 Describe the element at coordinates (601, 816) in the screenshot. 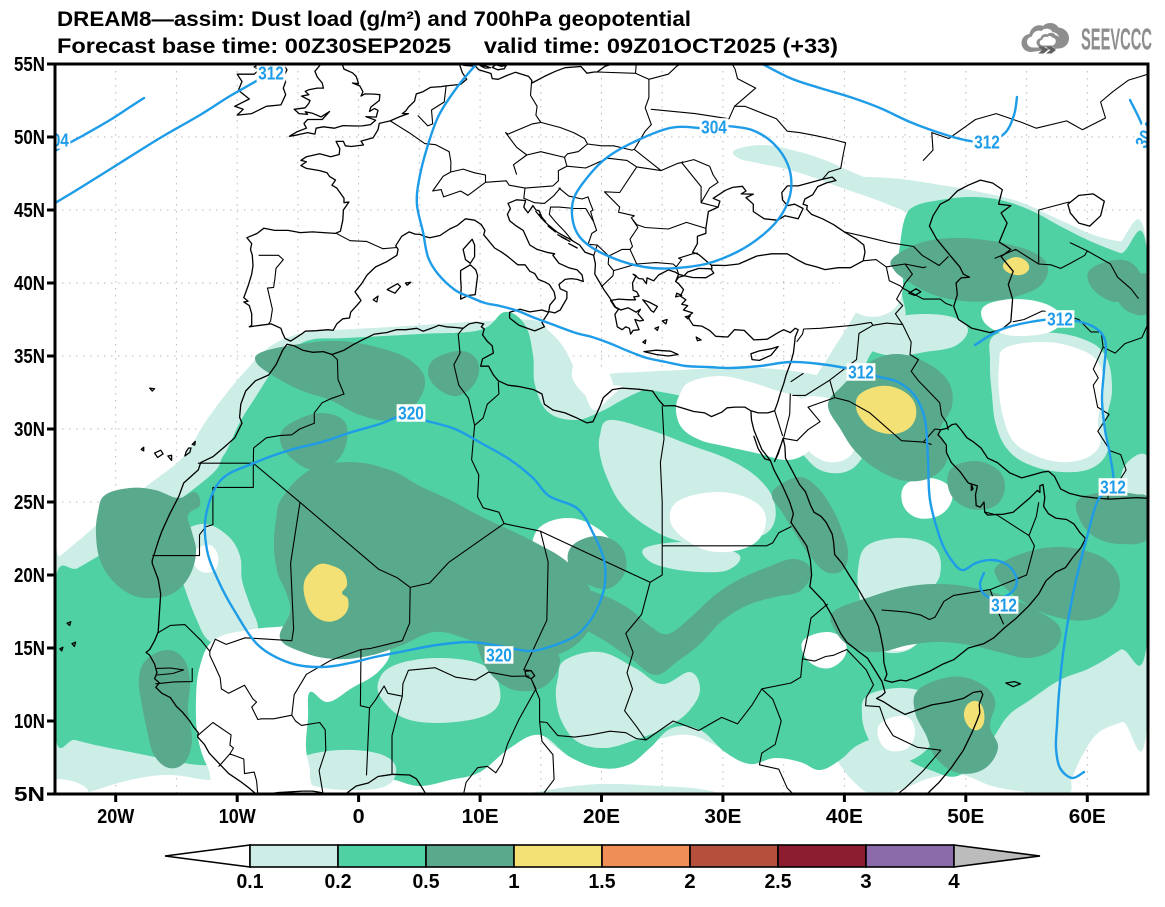

I see `svg-text: 20E` at that location.